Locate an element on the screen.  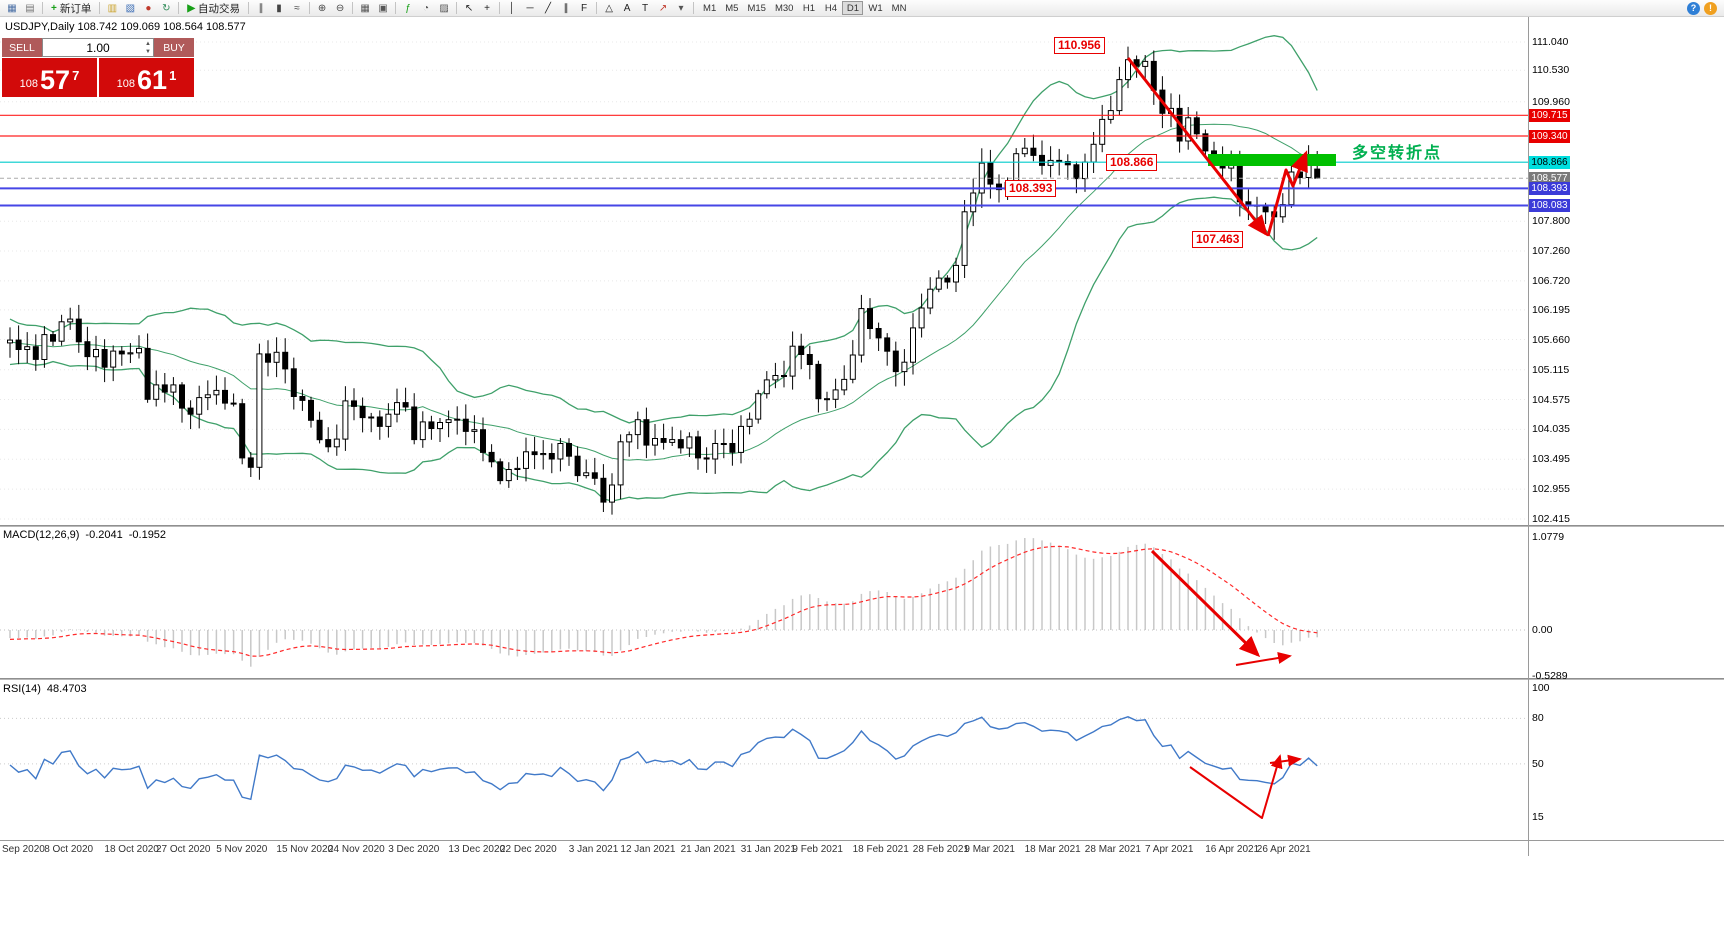
price-tick: 103.495 is located at coordinates (1551, 459).